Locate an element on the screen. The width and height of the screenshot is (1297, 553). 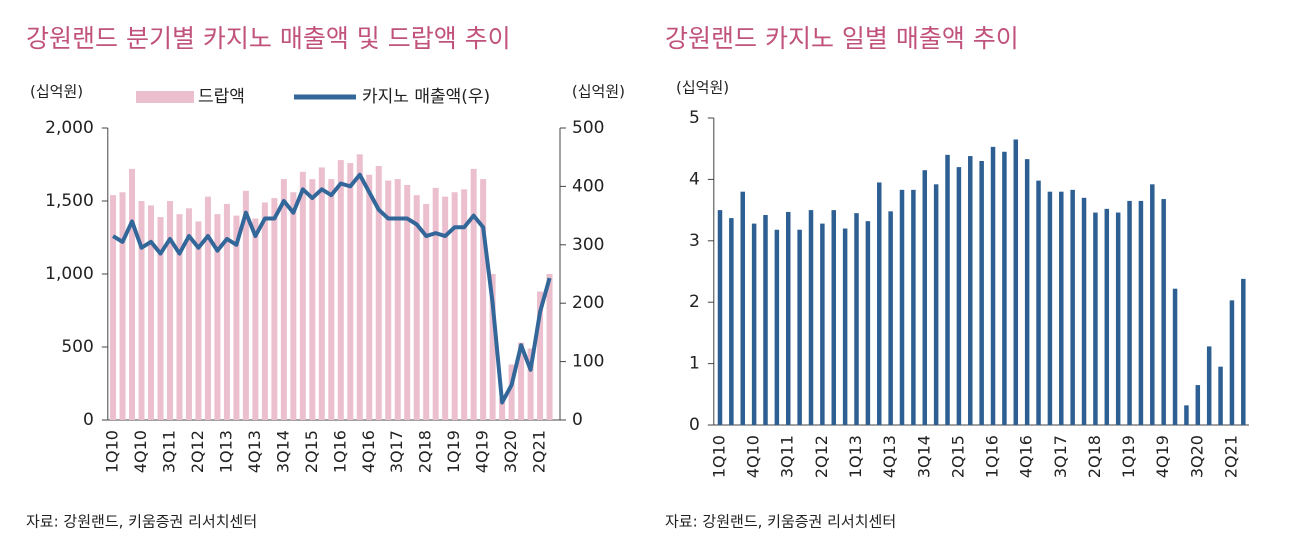
y2-tick-label: 200 is located at coordinates (588, 303).